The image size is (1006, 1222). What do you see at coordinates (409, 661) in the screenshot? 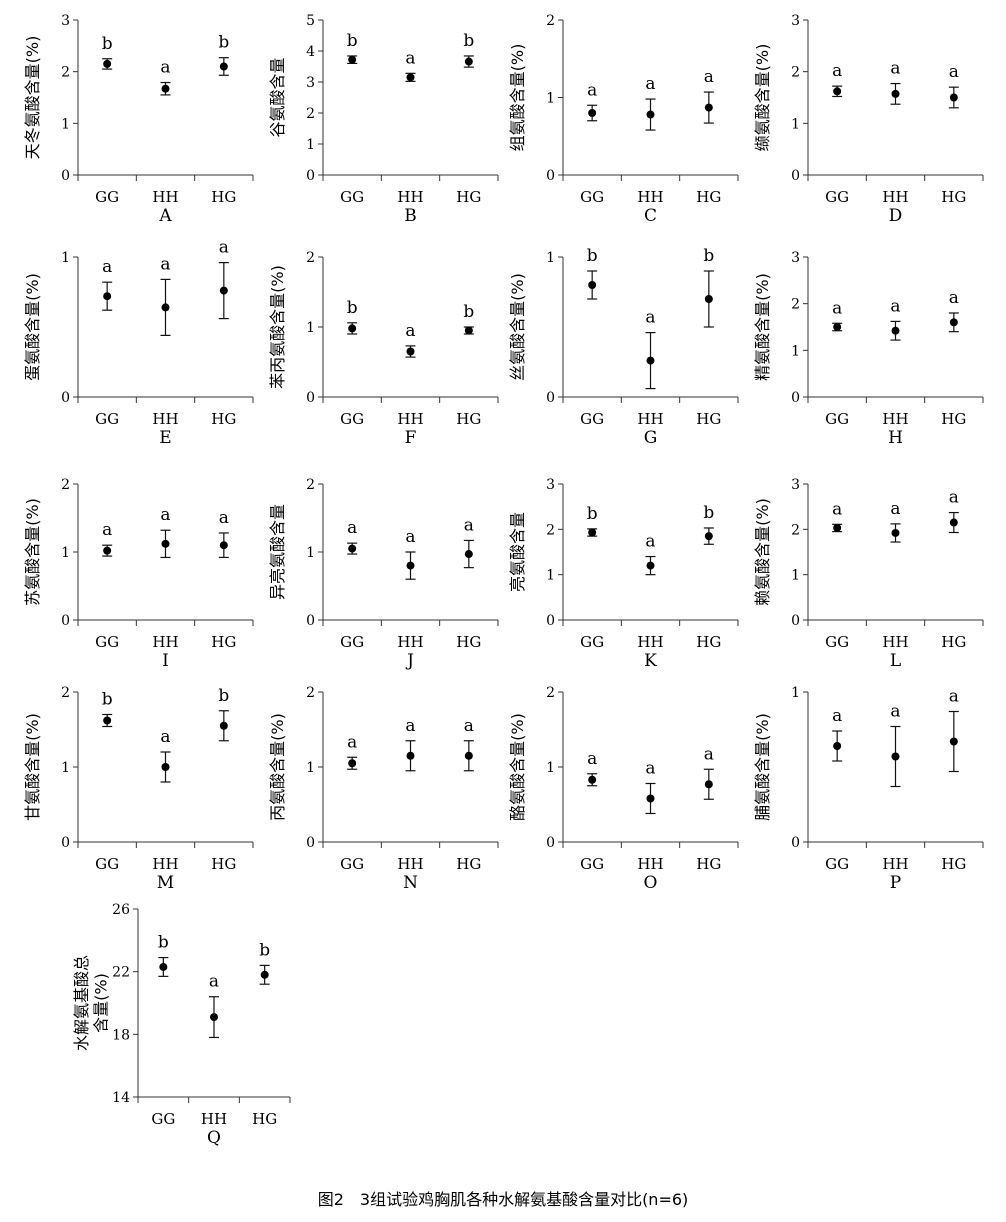
I see `panel-letter: J` at bounding box center [409, 661].